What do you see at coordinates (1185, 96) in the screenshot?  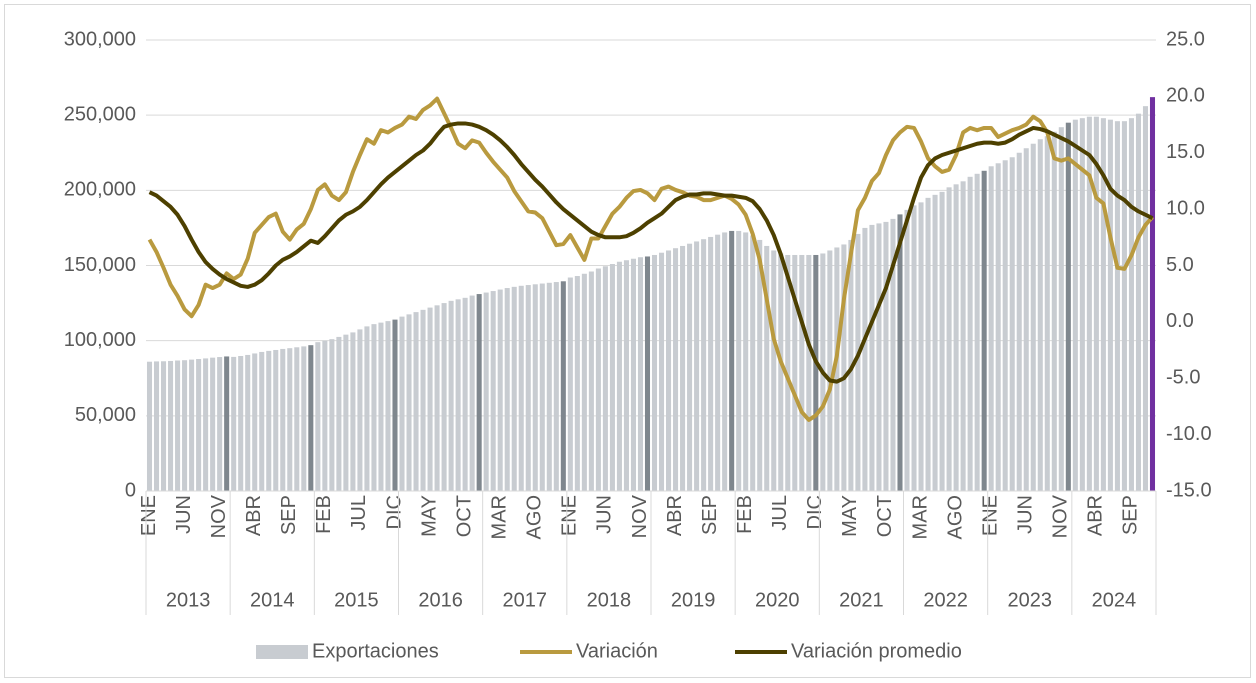 I see `y2-tick-label: 20.0` at bounding box center [1185, 96].